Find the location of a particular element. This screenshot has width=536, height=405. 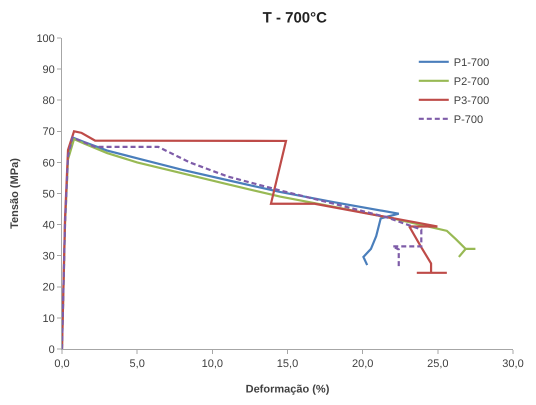

legend-label: P1-700 is located at coordinates (472, 63).